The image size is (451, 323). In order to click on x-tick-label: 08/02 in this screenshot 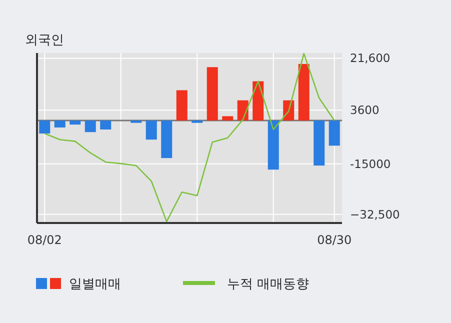, I will do `click(44, 240)`.